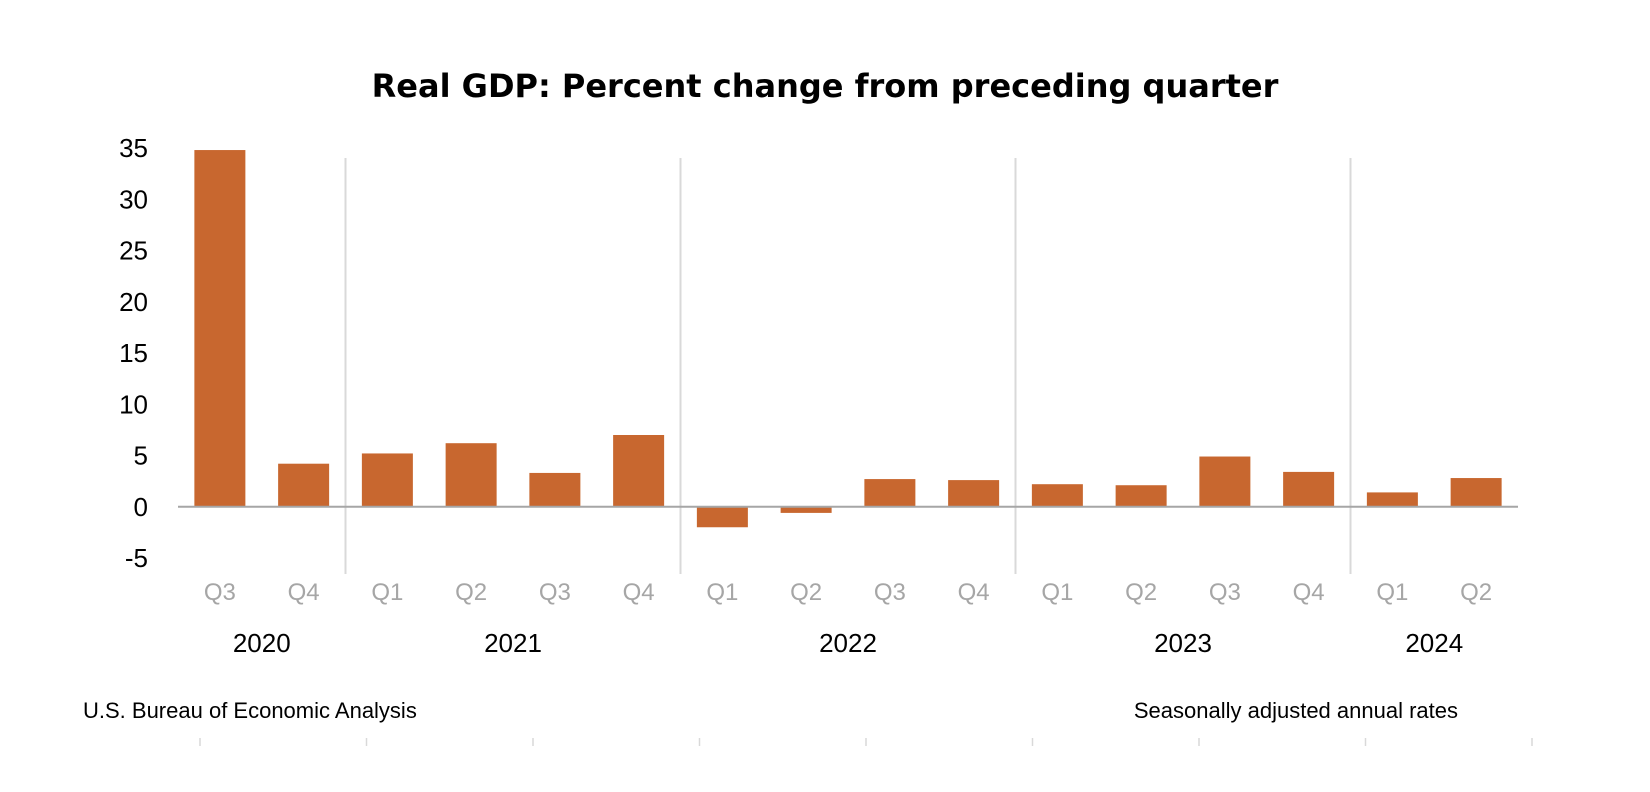  What do you see at coordinates (262, 643) in the screenshot?
I see `year-label: 2020` at bounding box center [262, 643].